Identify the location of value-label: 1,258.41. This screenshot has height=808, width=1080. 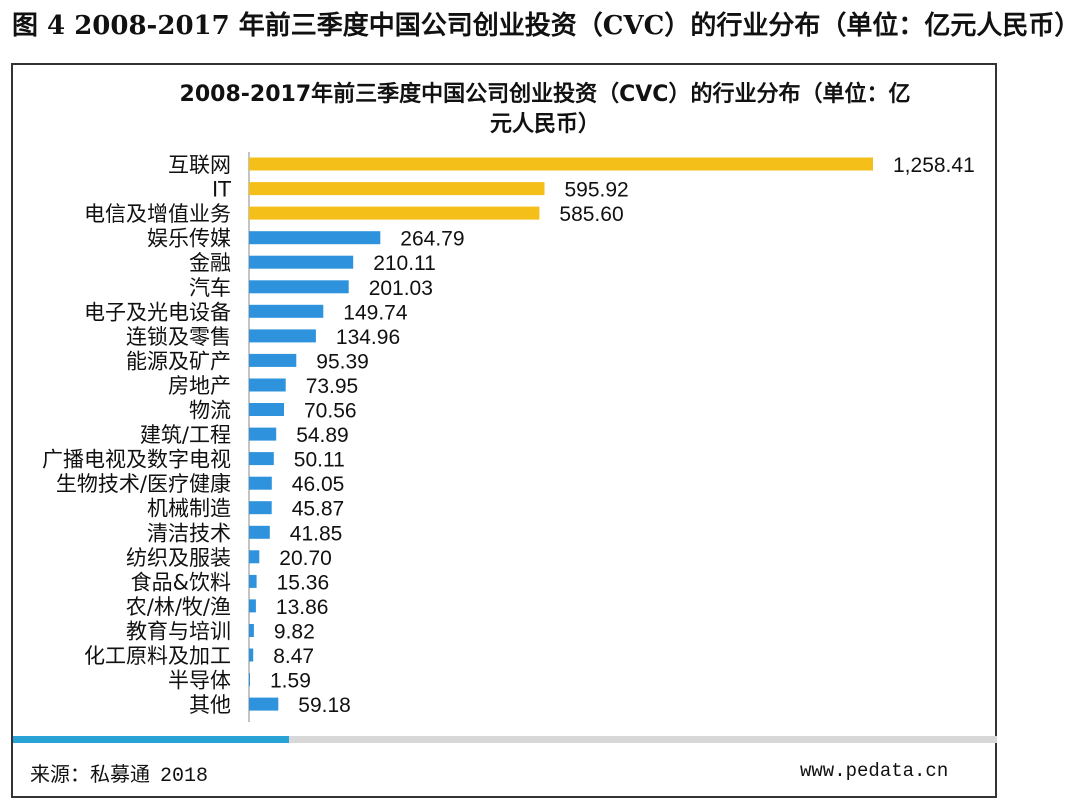
(934, 165).